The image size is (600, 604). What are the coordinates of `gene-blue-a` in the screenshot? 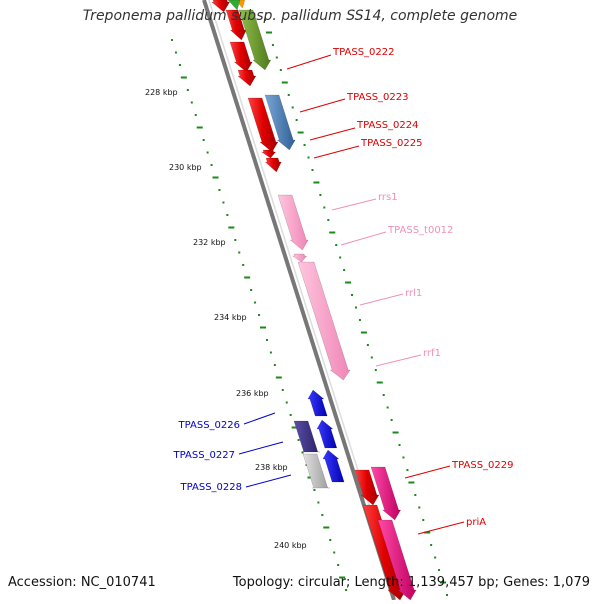 It's located at (317, 403).